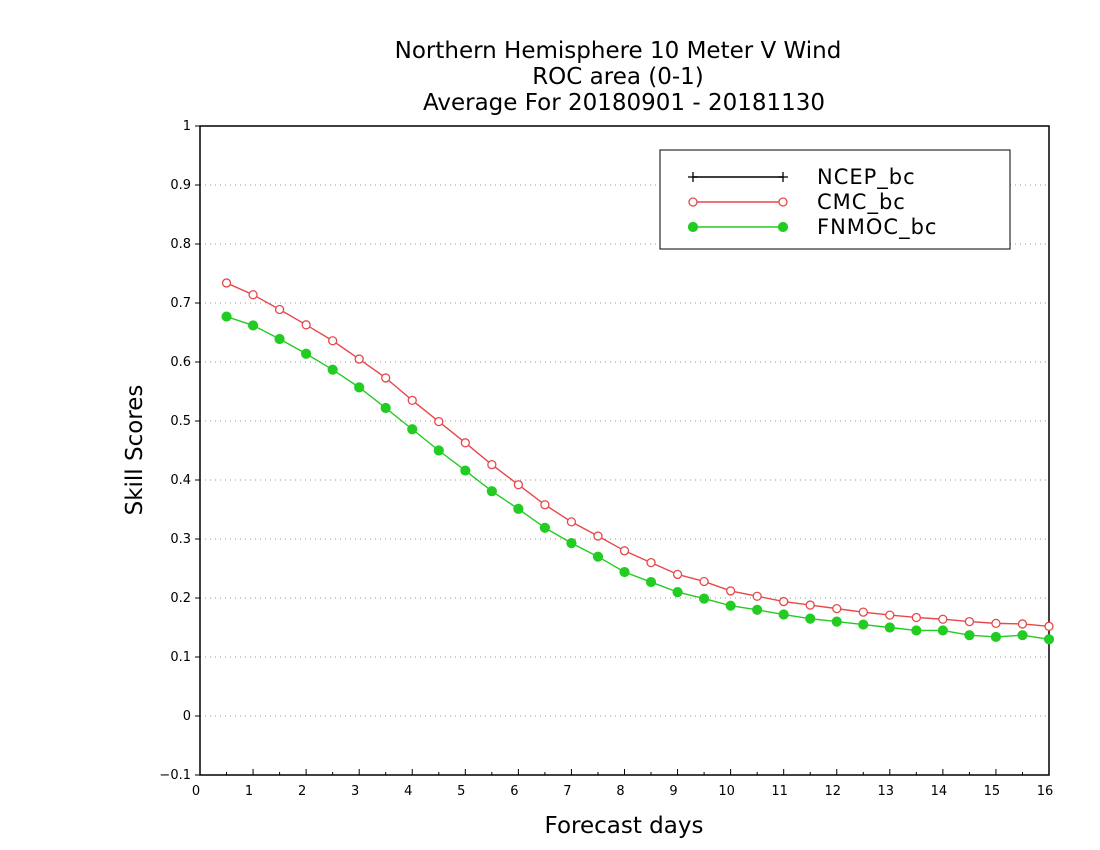  Describe the element at coordinates (187, 126) in the screenshot. I see `y-tick-label-11: 1` at that location.